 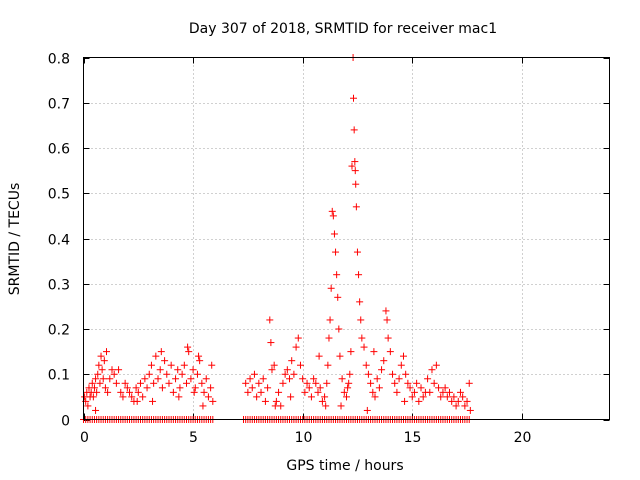 I want to click on y-tick-label: 0.7, so click(x=59, y=105).